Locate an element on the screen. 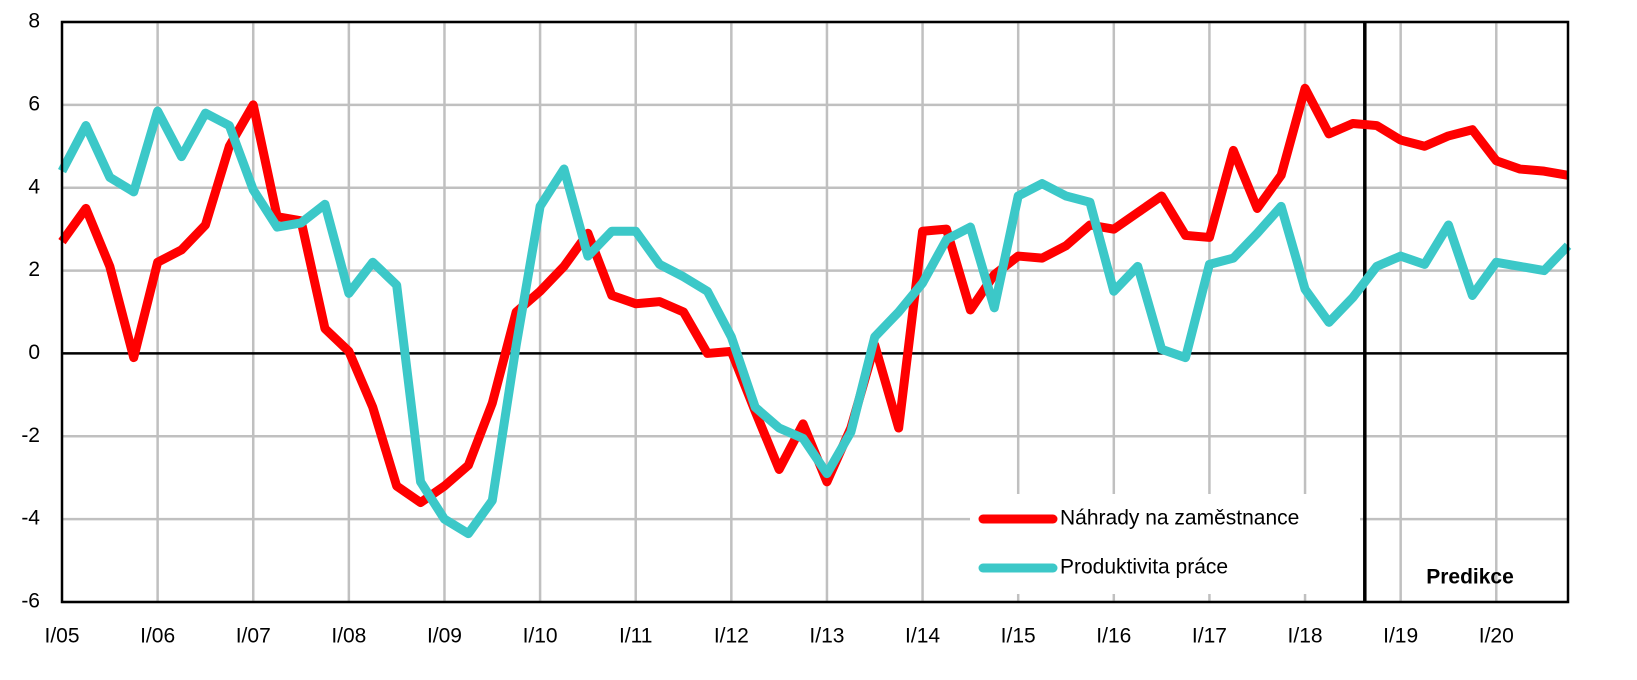  y-tick-label: 2 is located at coordinates (34, 269).